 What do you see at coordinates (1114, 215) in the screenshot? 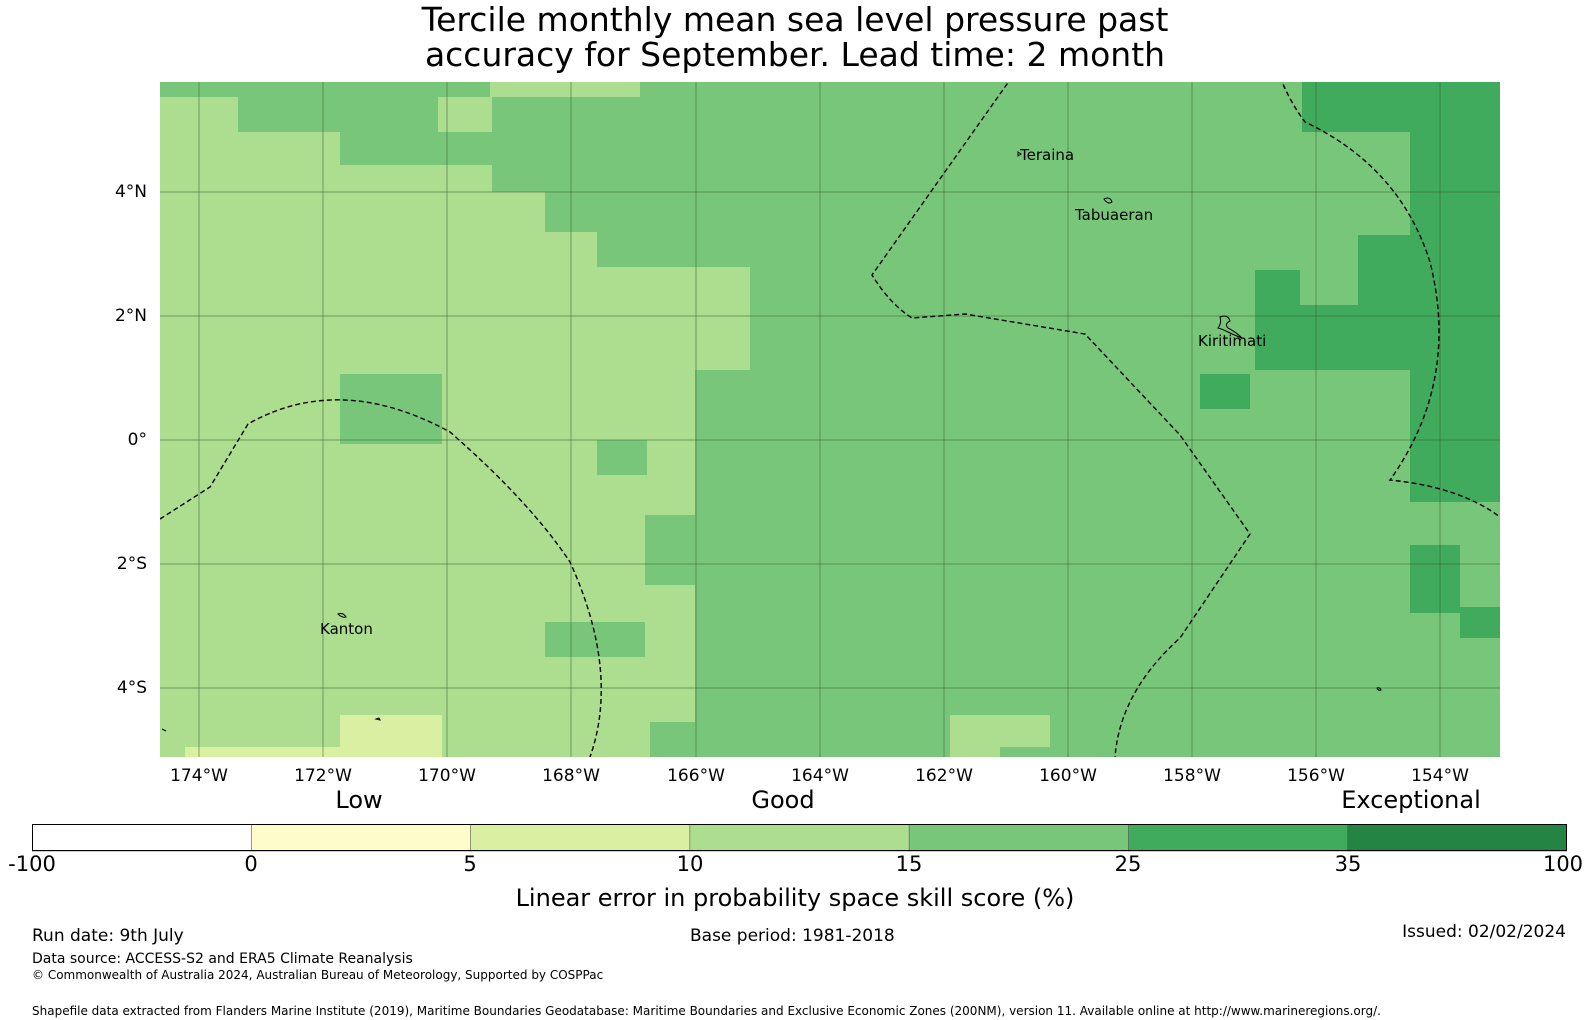
I see `place-label-tabuaeran: Tabuaeran` at bounding box center [1114, 215].